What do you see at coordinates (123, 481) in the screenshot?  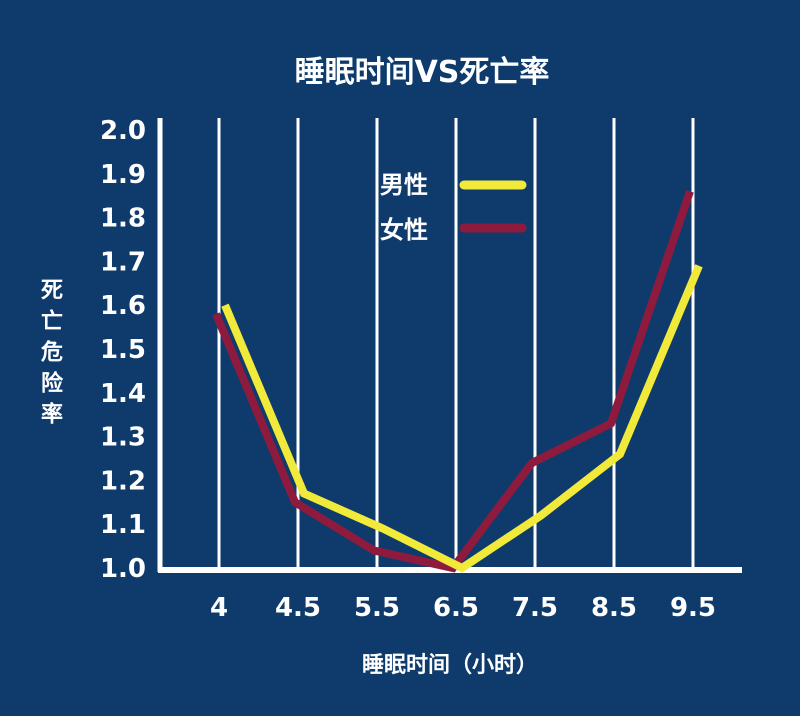 I see `y-tick-label: 1.2` at bounding box center [123, 481].